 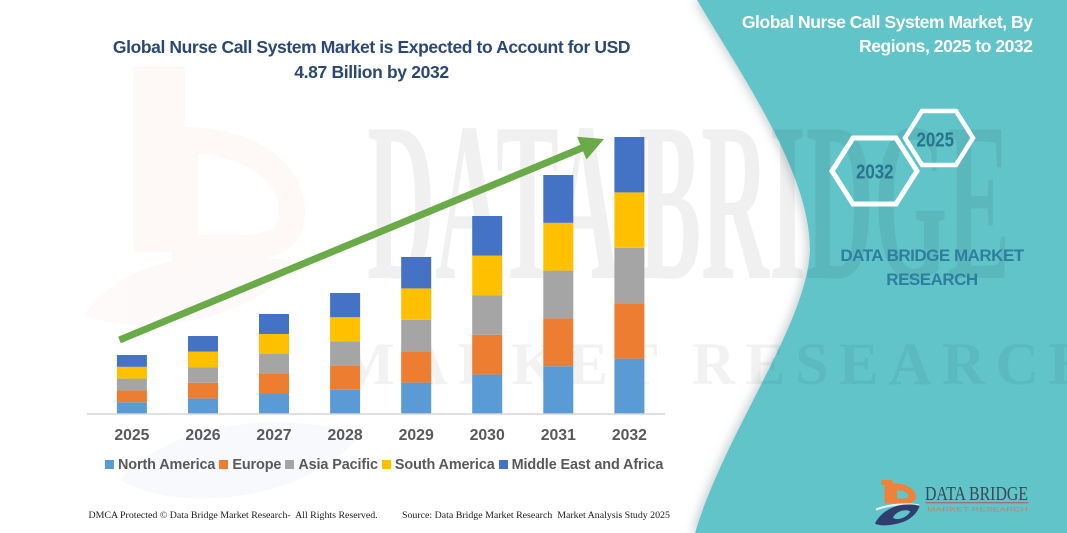 What do you see at coordinates (978, 510) in the screenshot?
I see `svg-text: MARKET RESEARCH` at bounding box center [978, 510].